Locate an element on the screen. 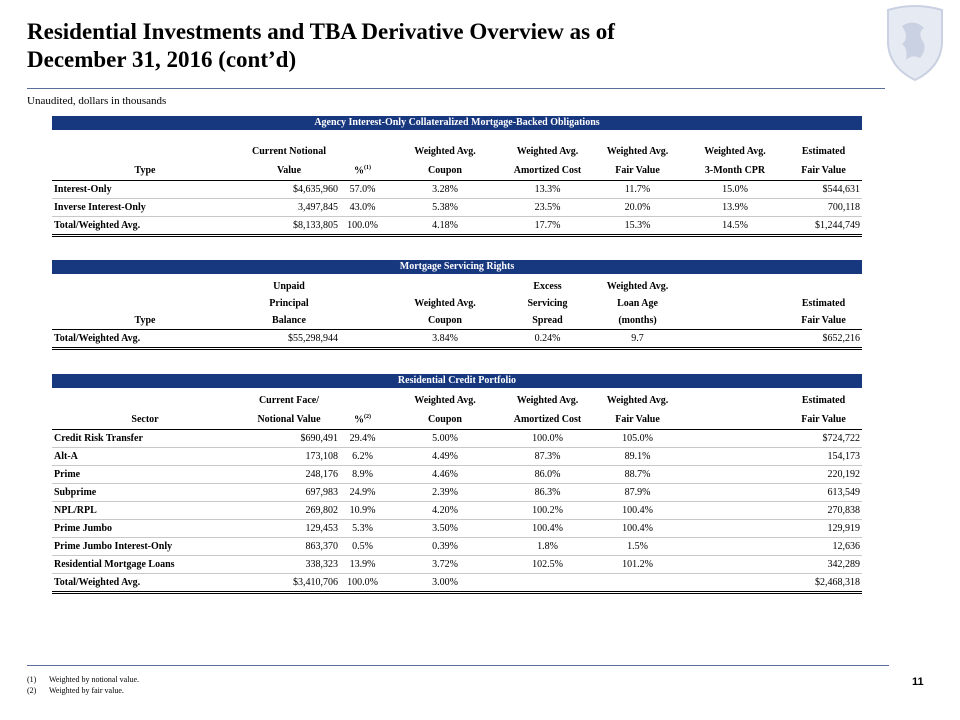 Image resolution: width=960 pixels, height=720 pixels. table-cell: Inverse Interest-Only is located at coordinates (145, 207).